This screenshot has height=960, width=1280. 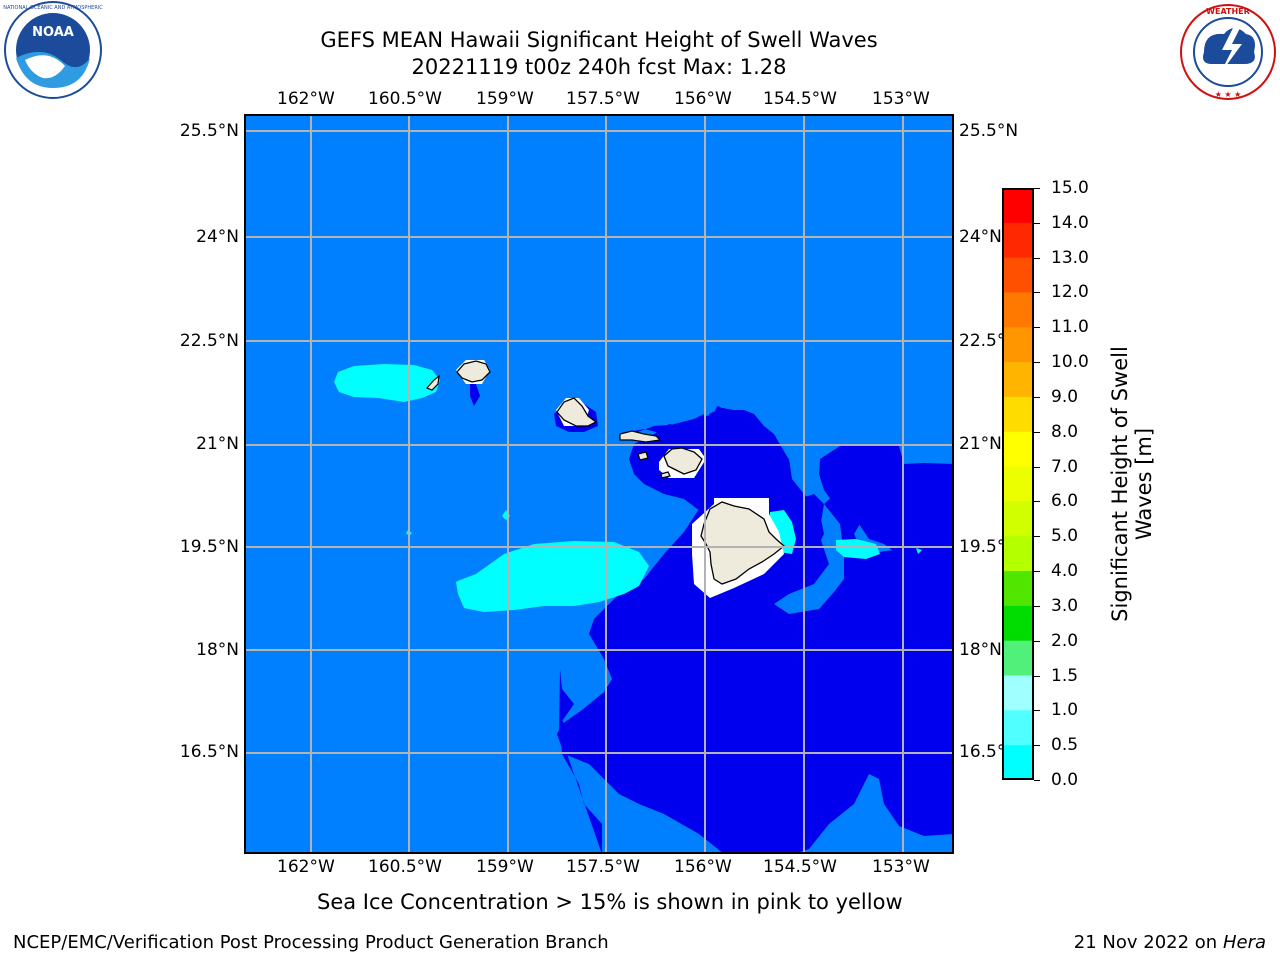 I want to click on island-maui, so click(x=683, y=461).